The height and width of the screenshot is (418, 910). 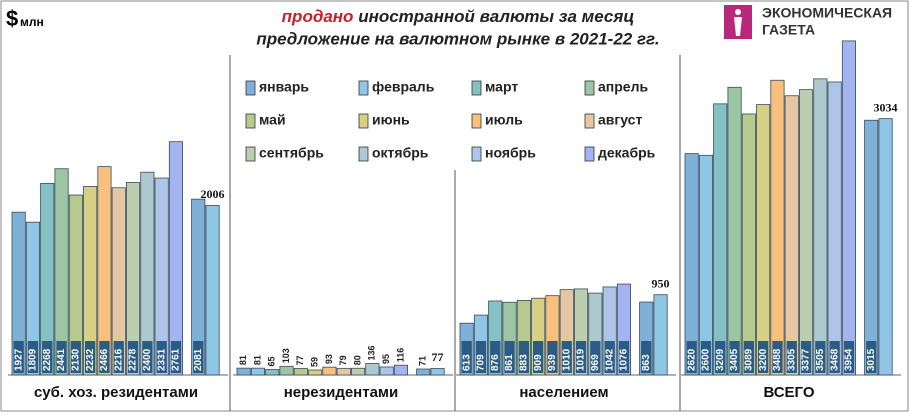 What do you see at coordinates (400, 355) in the screenshot?
I see `value-label: 116` at bounding box center [400, 355].